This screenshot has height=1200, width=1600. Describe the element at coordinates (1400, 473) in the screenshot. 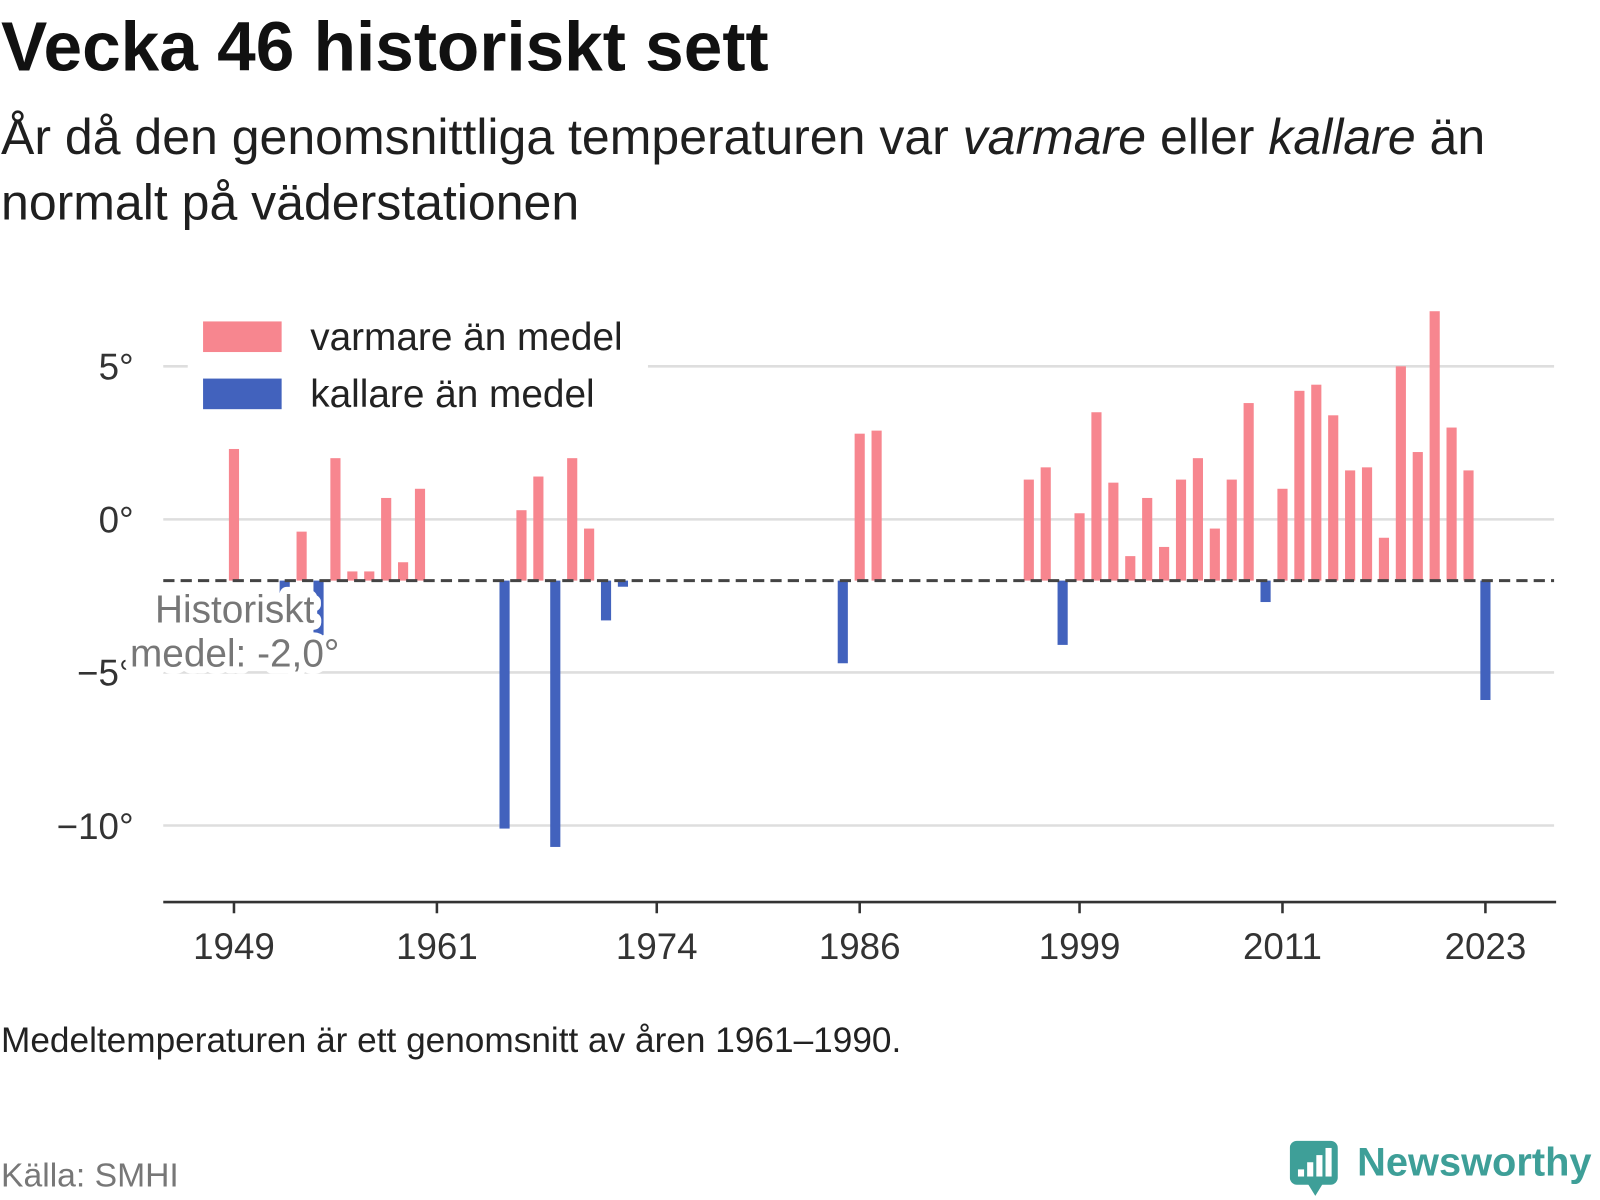

I see `bar-warmer-2018` at that location.